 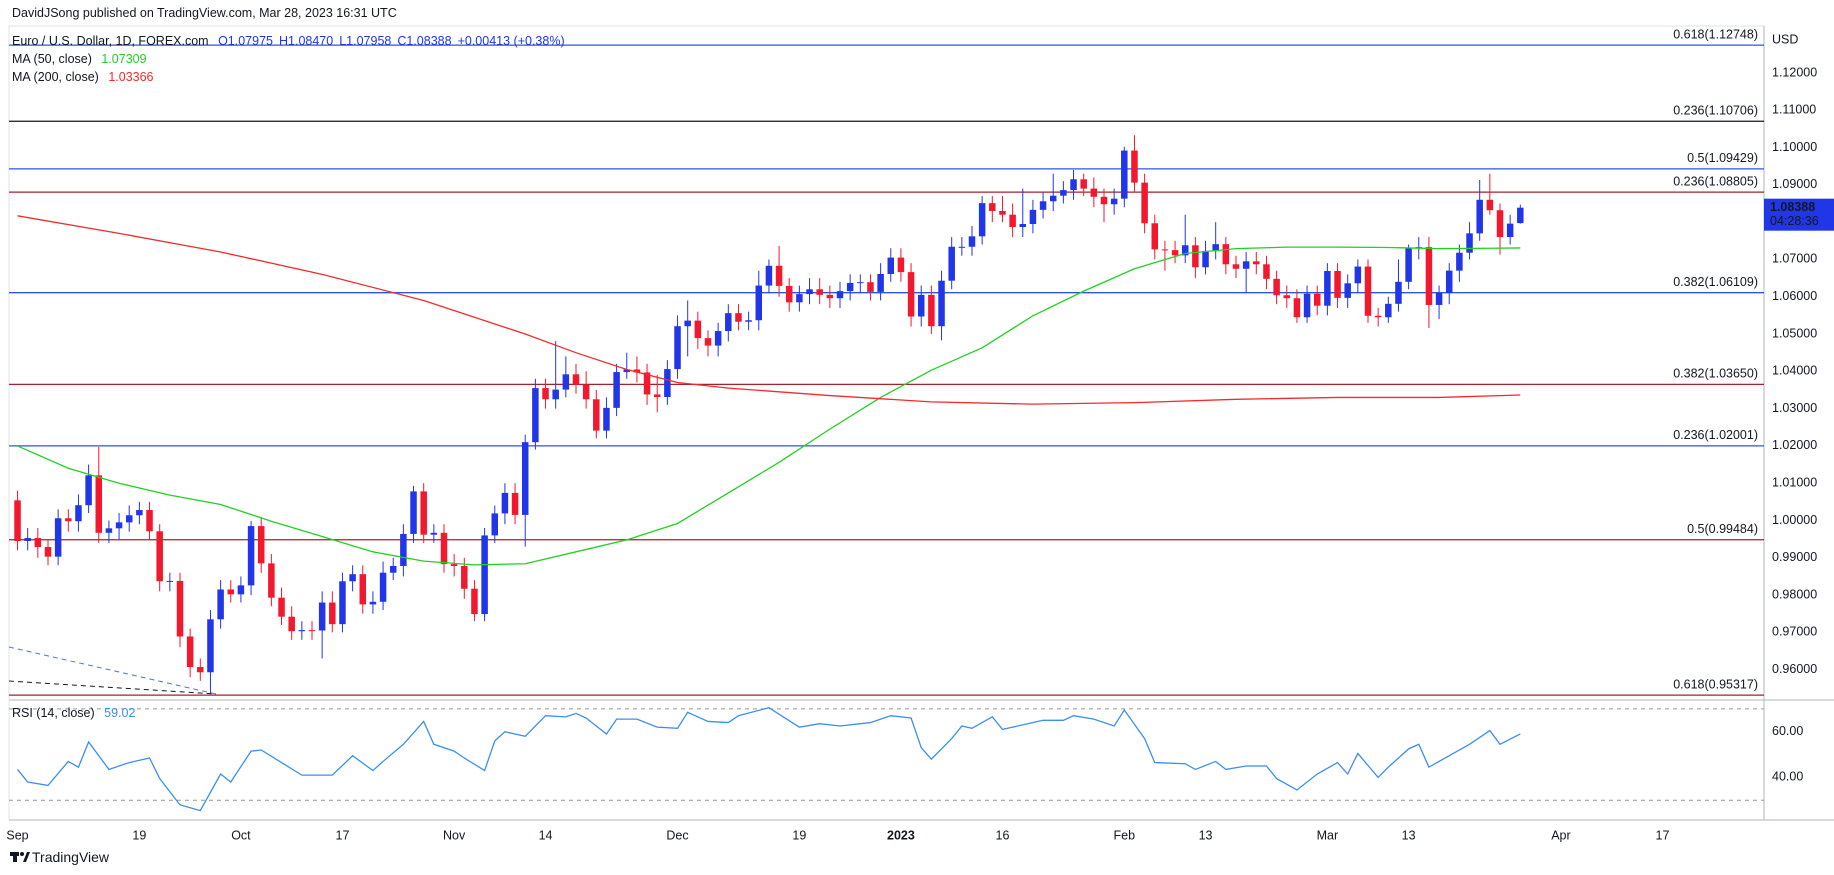 I want to click on fib-level-label: 0.382(1.06109), so click(x=1715, y=282).